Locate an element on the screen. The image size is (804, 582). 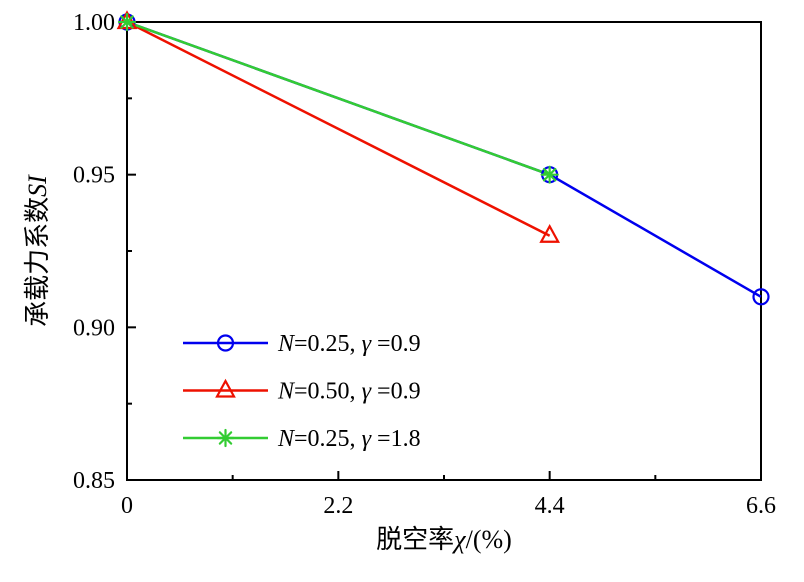
y-axis-title: 承载力系数SI is located at coordinates (37, 250).